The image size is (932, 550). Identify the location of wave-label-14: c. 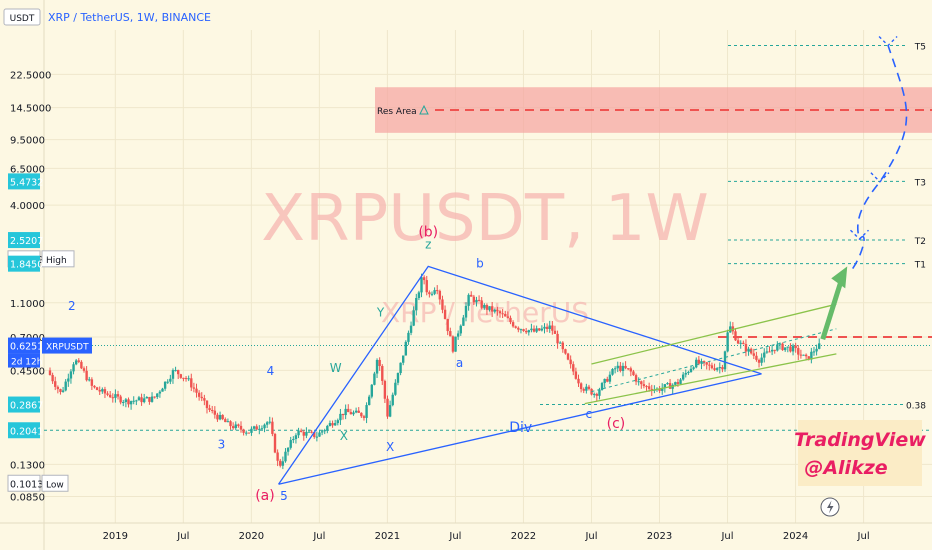
(588, 414).